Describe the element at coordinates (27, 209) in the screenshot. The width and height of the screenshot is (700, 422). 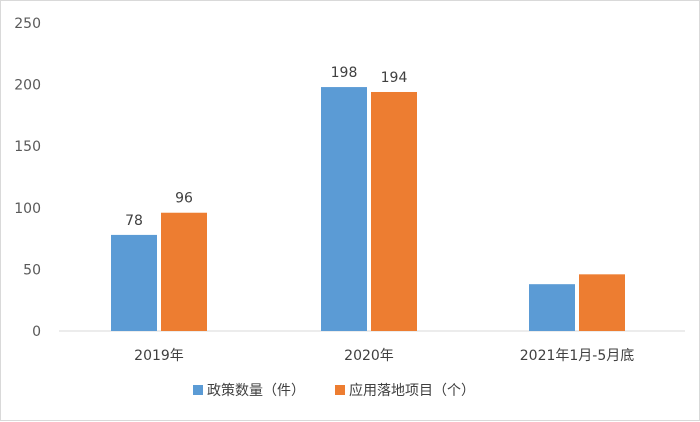
I see `y-tick-label: 100` at that location.